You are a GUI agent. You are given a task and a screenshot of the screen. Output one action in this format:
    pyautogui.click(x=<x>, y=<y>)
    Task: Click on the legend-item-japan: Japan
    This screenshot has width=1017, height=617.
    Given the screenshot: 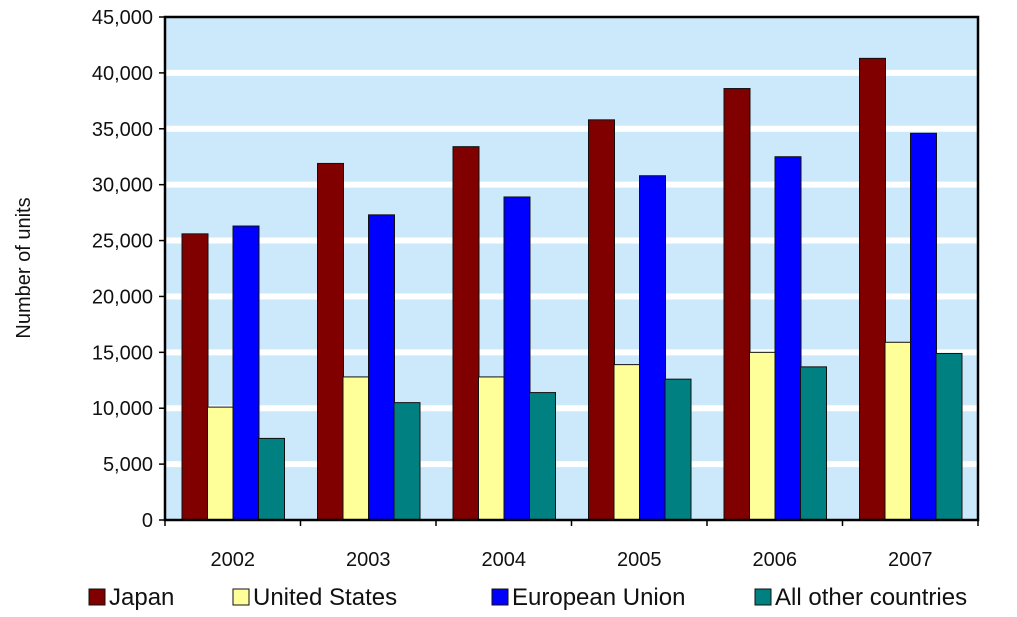 What is the action you would take?
    pyautogui.click(x=131, y=597)
    